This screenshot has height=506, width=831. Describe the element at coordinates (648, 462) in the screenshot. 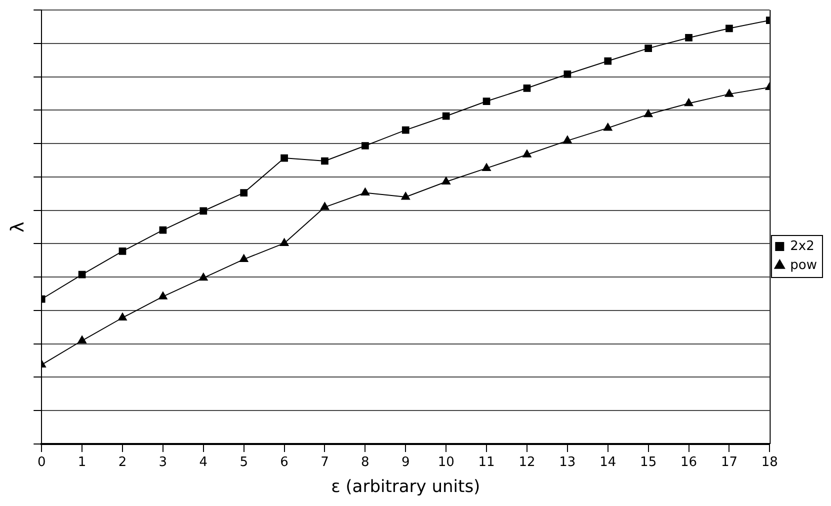

I see `x-tick-label: 15` at that location.